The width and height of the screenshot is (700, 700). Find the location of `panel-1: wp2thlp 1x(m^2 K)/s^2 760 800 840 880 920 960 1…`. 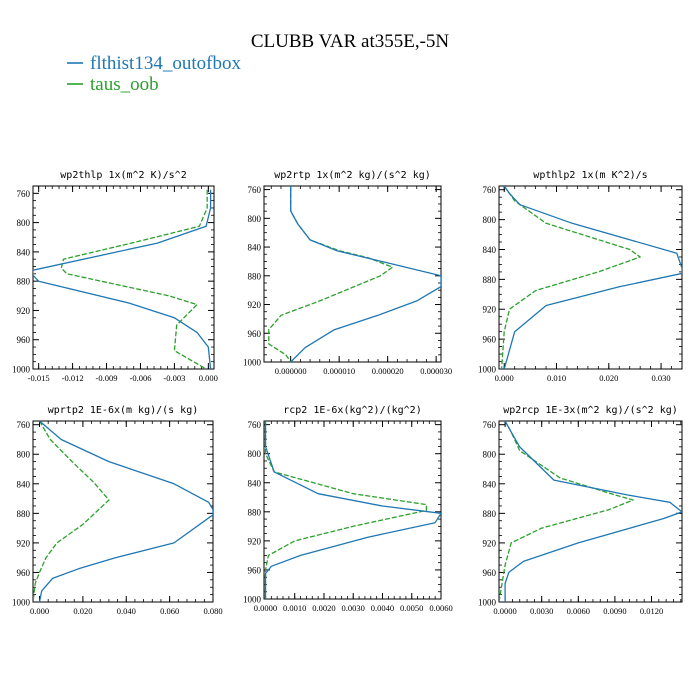

panel-1: wp2thlp 1x(m^2 K)/s^2 760 800 840 880 920 960 1… is located at coordinates (115, 276).